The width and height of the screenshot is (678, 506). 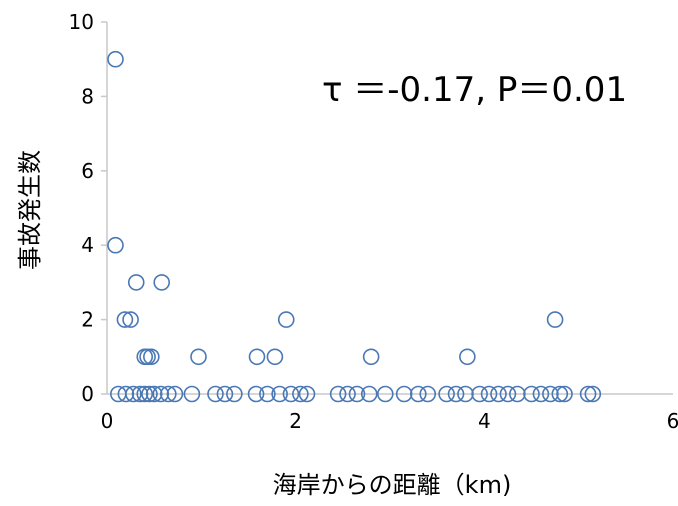 What do you see at coordinates (484, 421) in the screenshot?
I see `x-tick-label: 4` at bounding box center [484, 421].